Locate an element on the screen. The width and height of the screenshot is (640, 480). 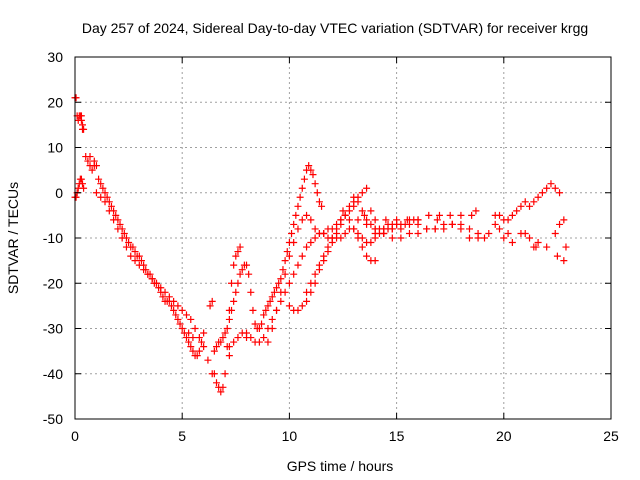
y-tick-label: -50 is located at coordinates (53, 419).